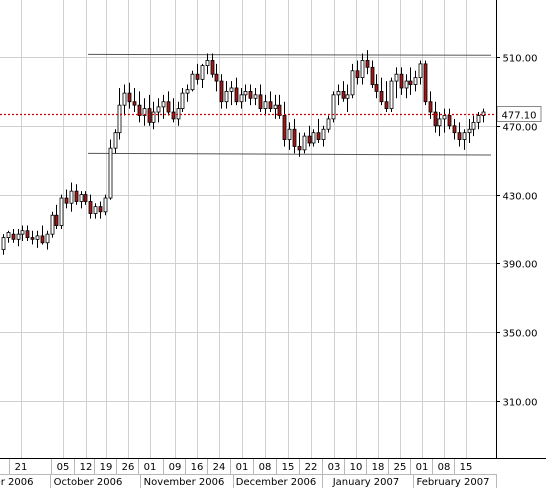  What do you see at coordinates (271, 114) in the screenshot?
I see `price-marker: 477.10` at bounding box center [271, 114].